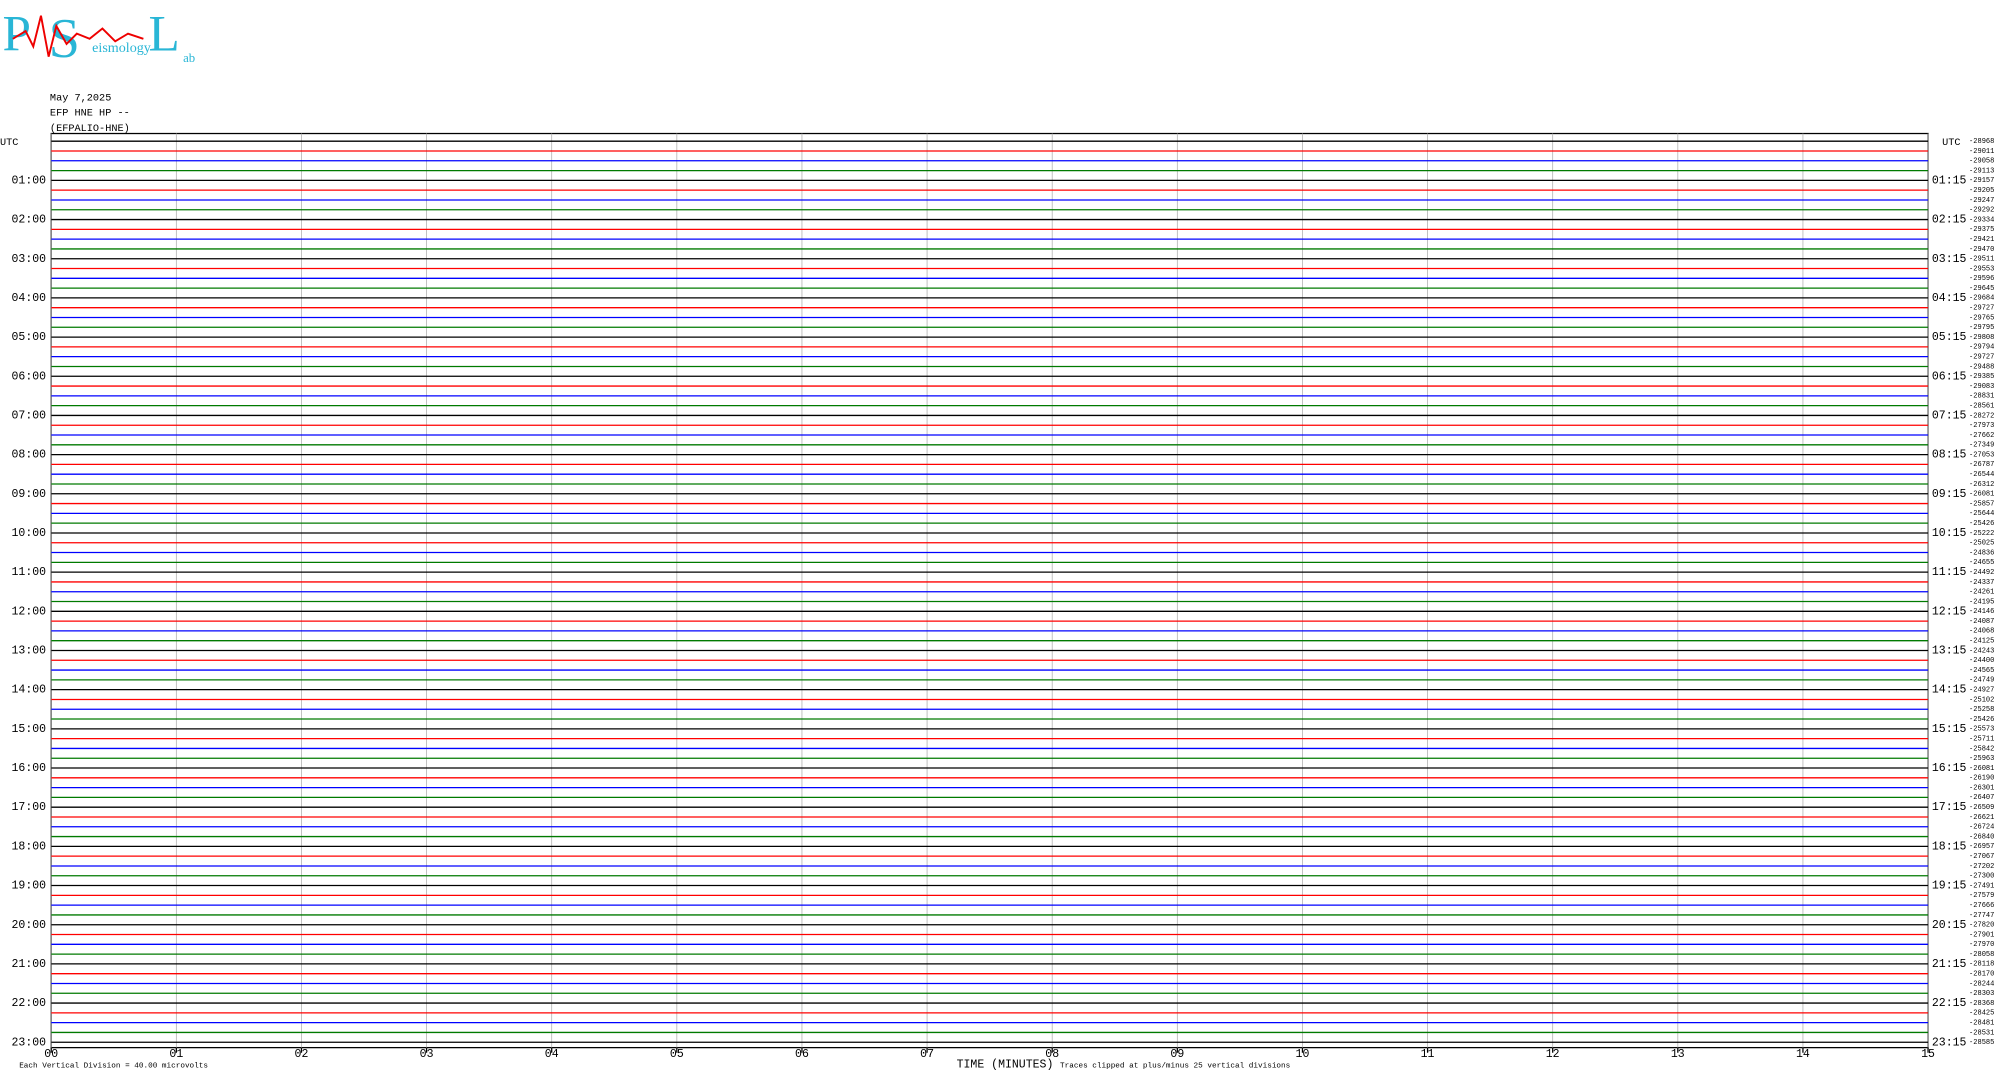 This screenshot has width=2010, height=1080. Describe the element at coordinates (1177, 1054) in the screenshot. I see `x-tick-label: 09` at that location.